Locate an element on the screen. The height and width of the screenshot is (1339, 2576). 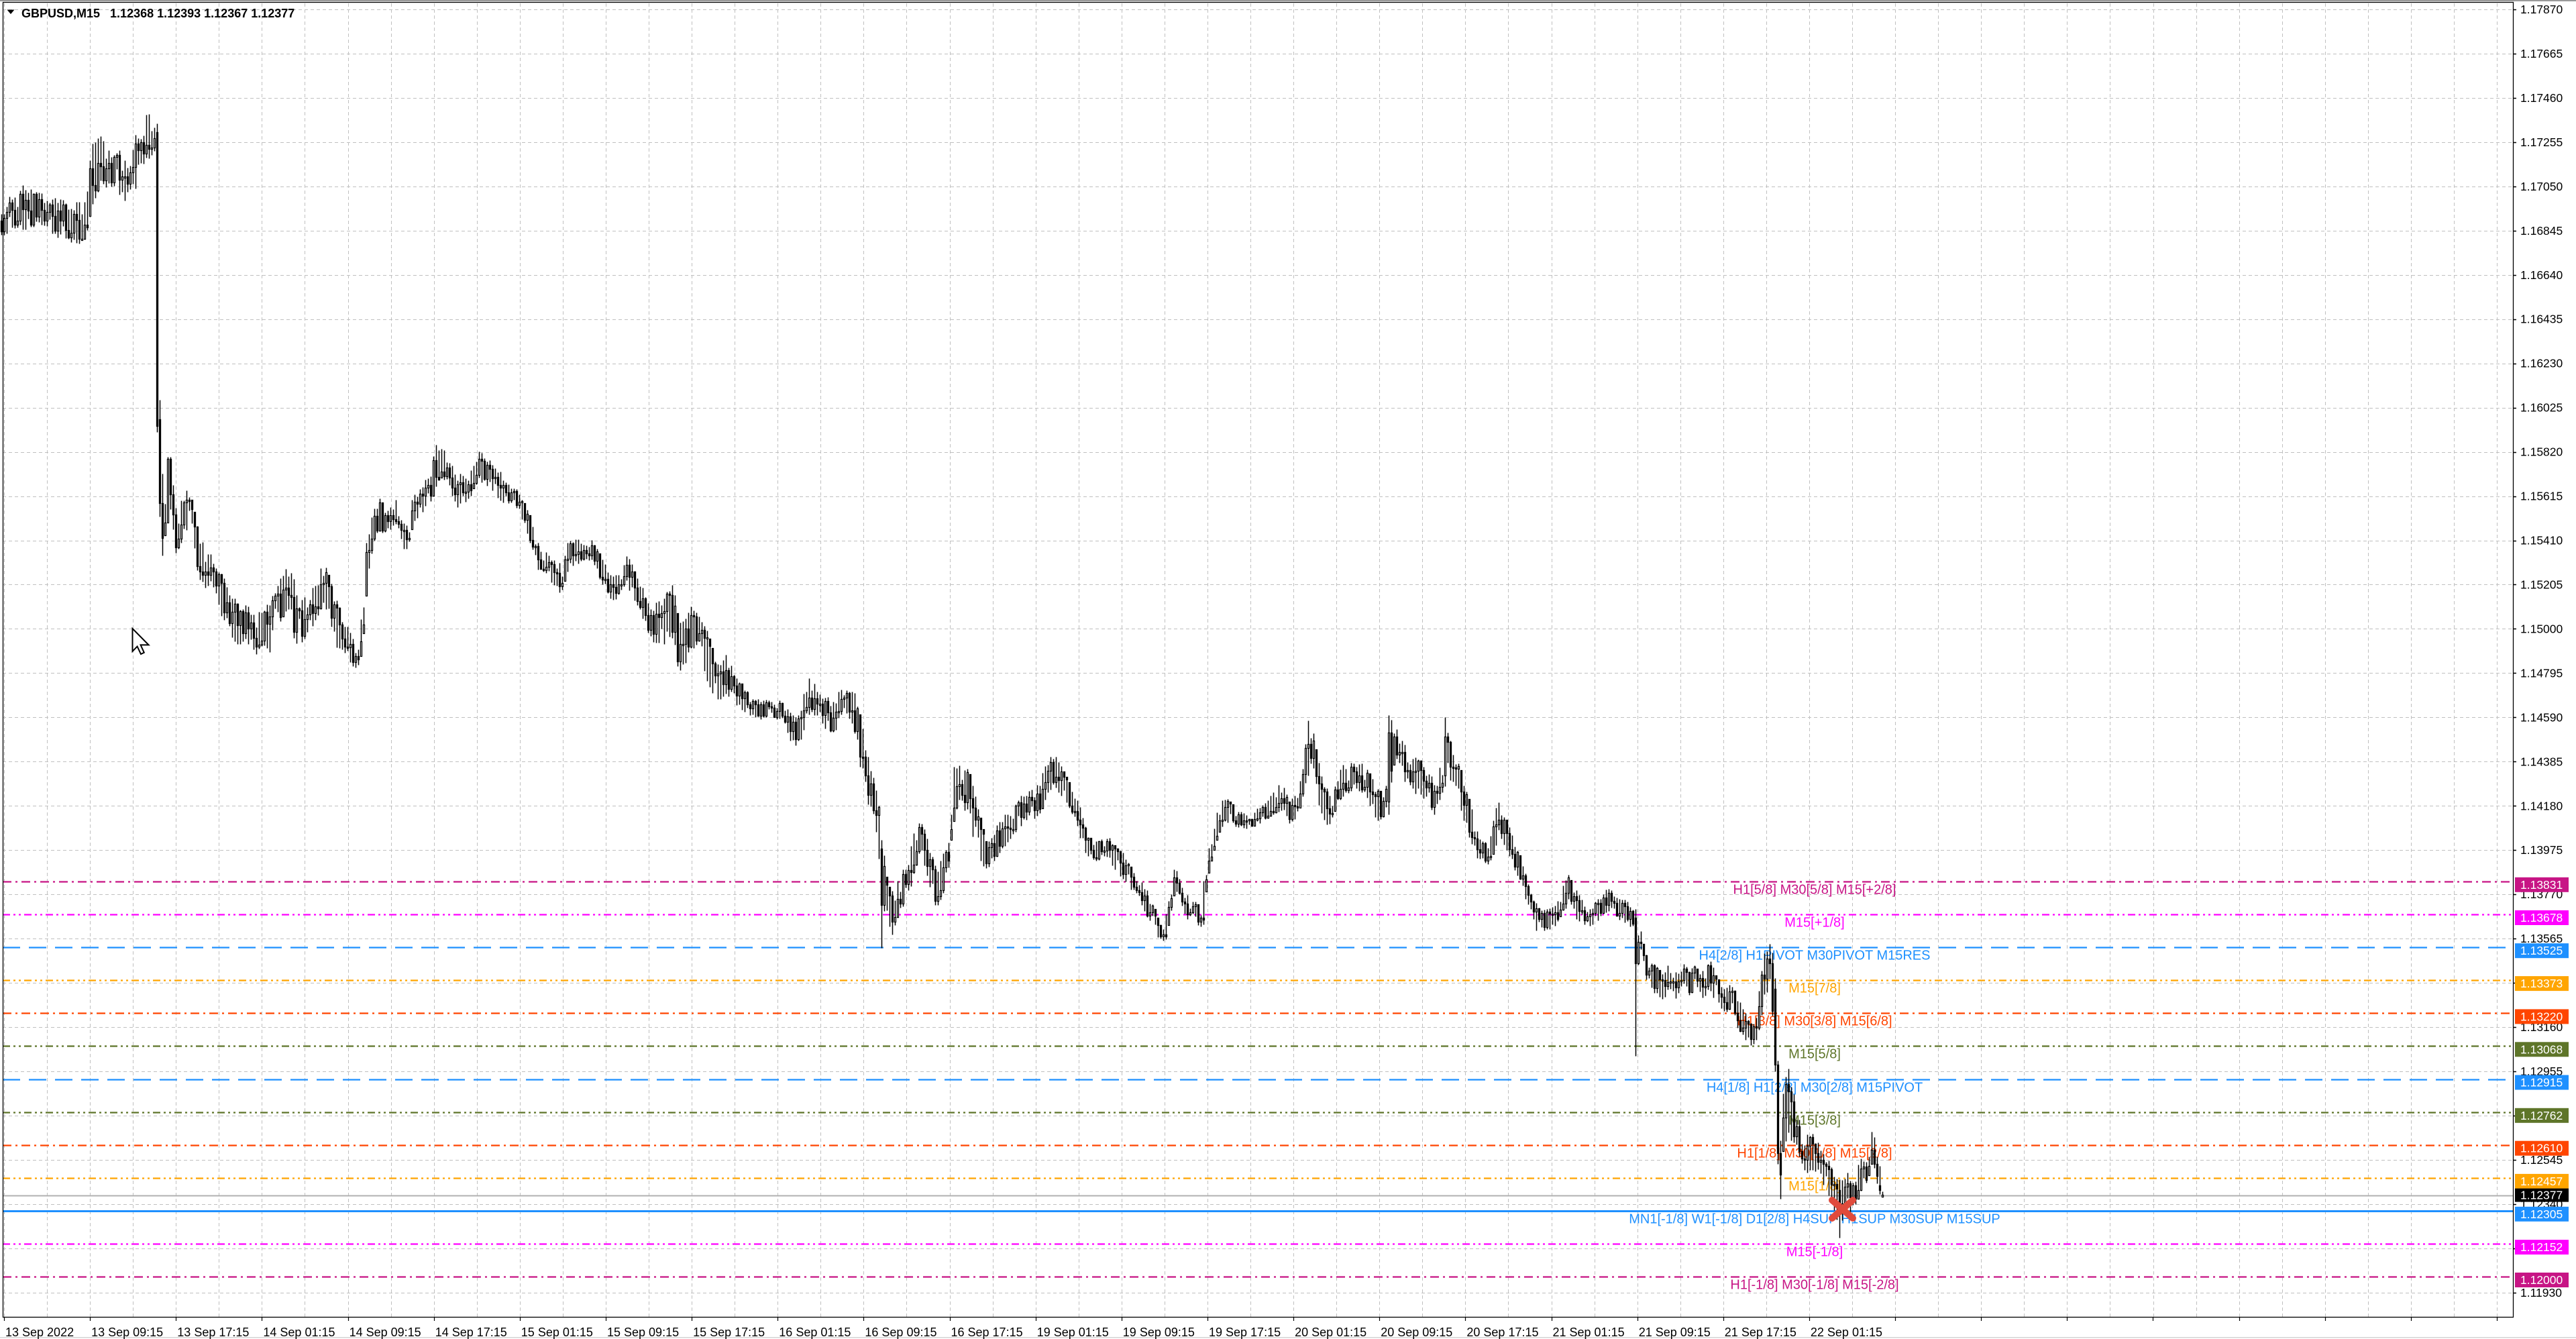
svg-text: 1.12000 is located at coordinates (2541, 1280).